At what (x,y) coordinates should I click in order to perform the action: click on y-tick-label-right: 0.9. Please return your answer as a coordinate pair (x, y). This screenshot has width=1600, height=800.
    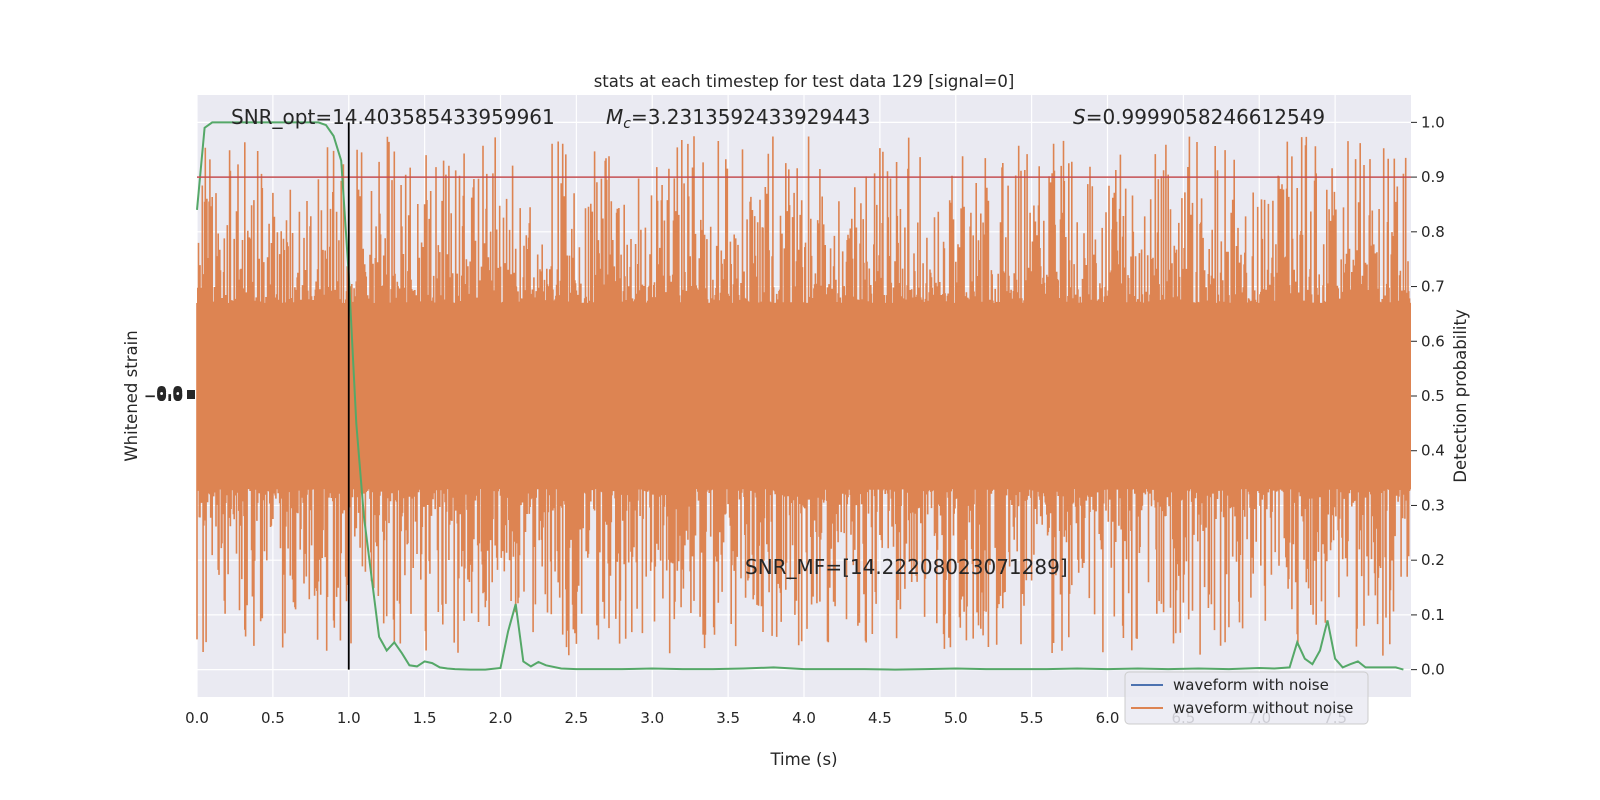
    Looking at the image, I should click on (1433, 177).